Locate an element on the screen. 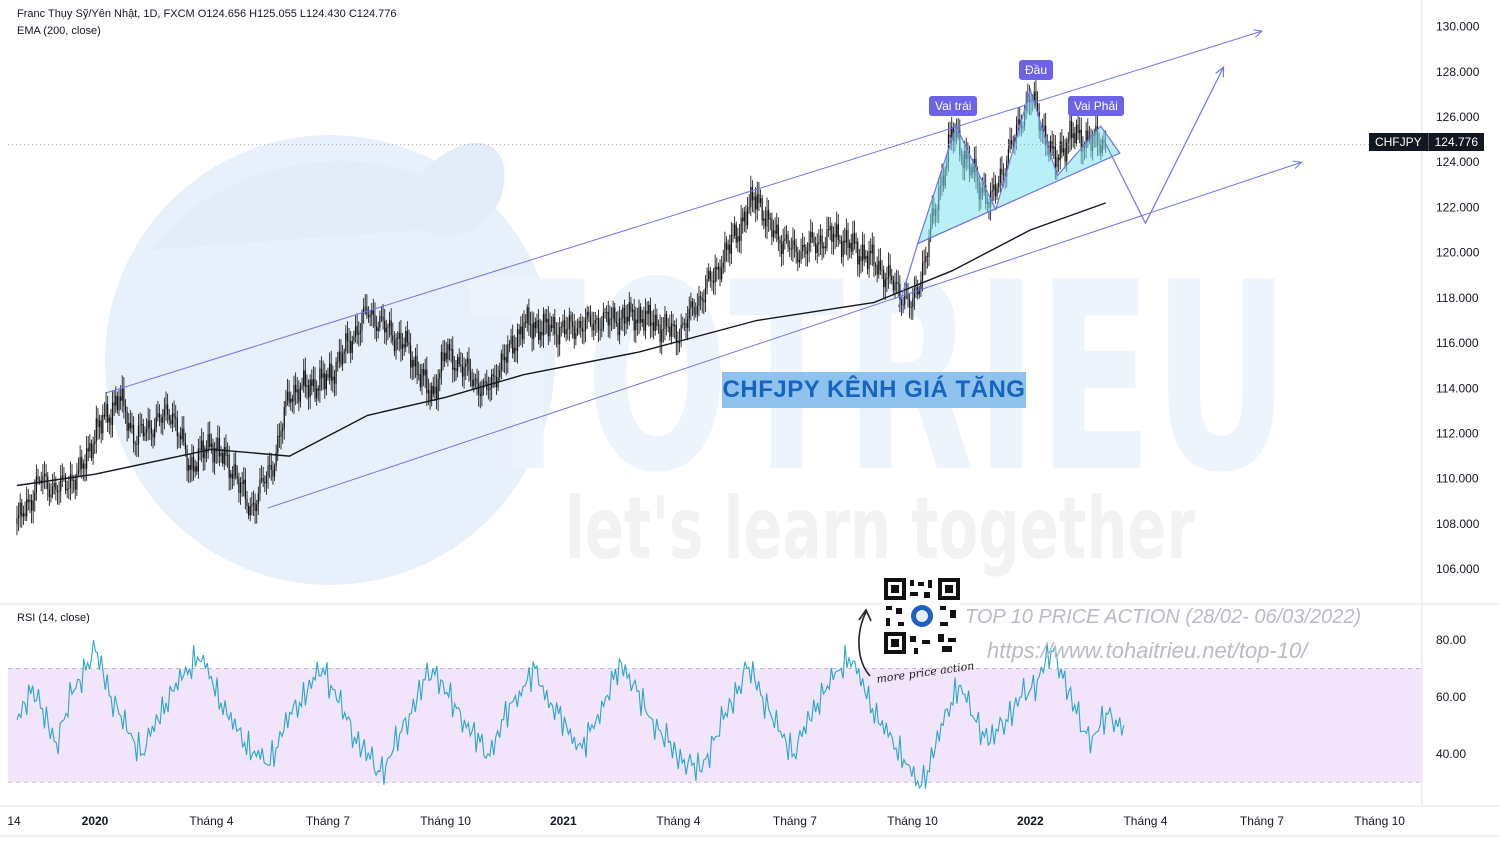 The image size is (1500, 842). time-tick-label: Tháng 10 is located at coordinates (912, 821).